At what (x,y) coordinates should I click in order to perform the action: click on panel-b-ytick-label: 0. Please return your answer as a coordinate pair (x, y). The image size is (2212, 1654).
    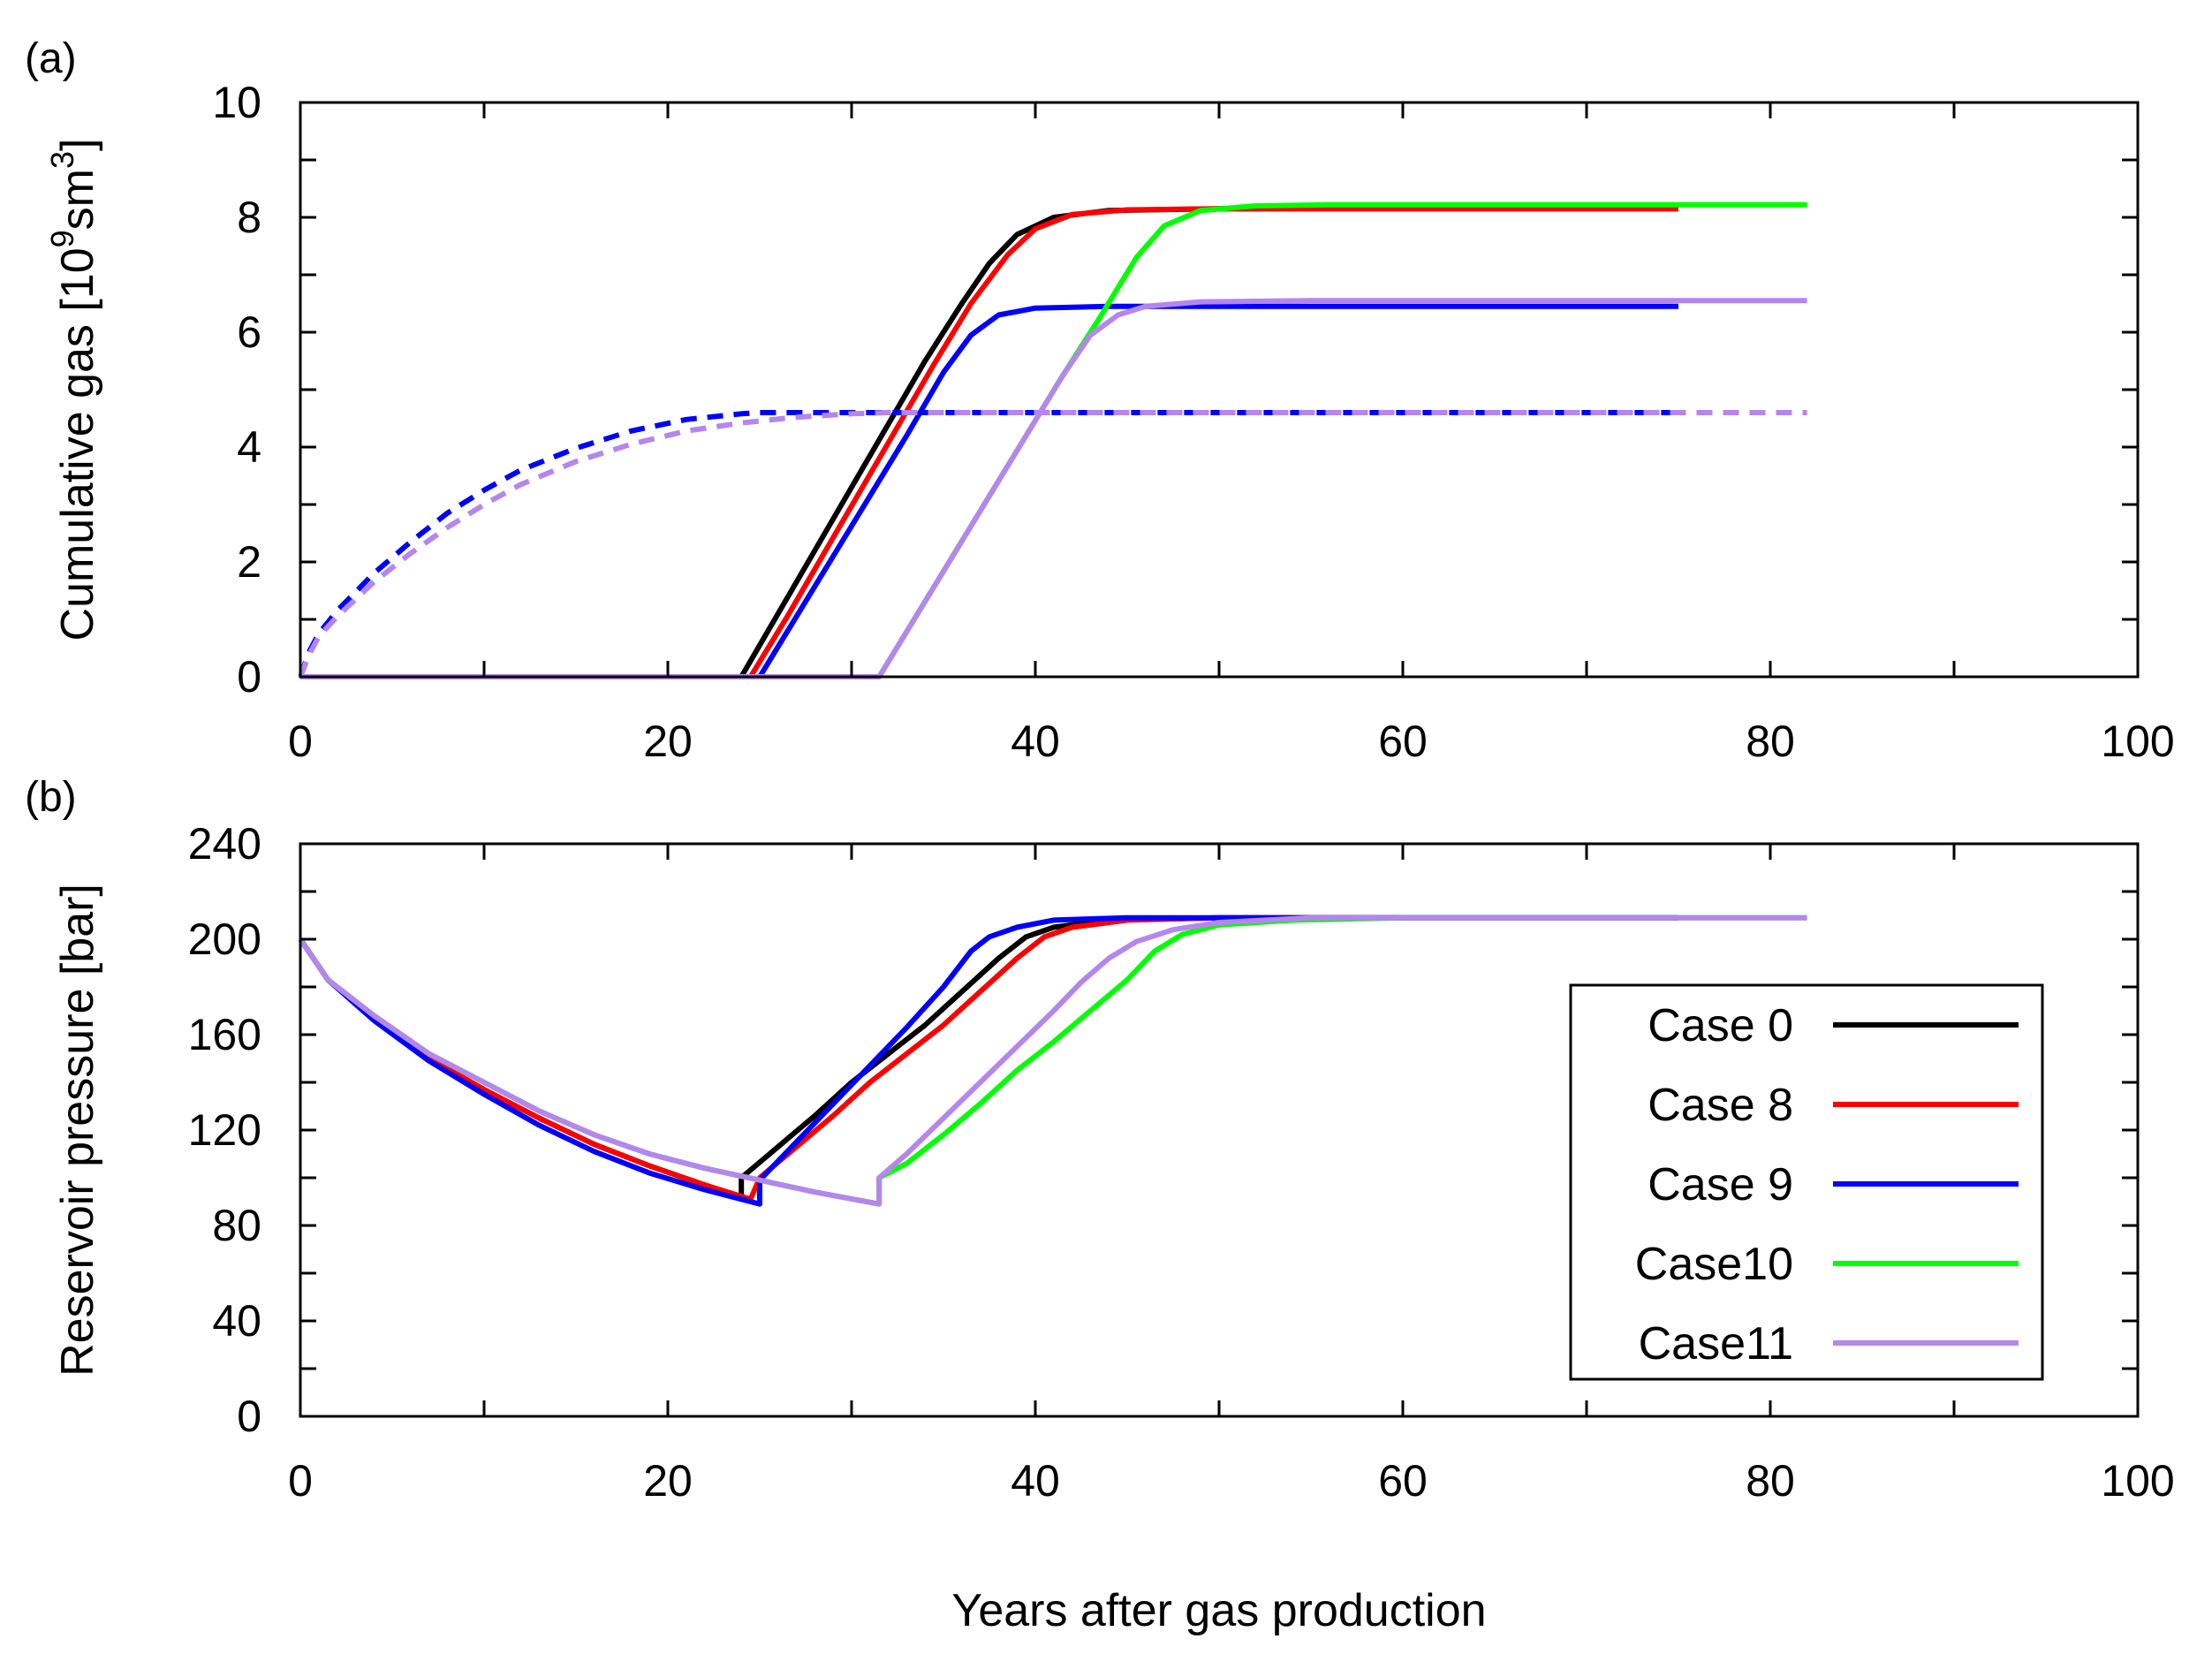
    Looking at the image, I should click on (249, 1416).